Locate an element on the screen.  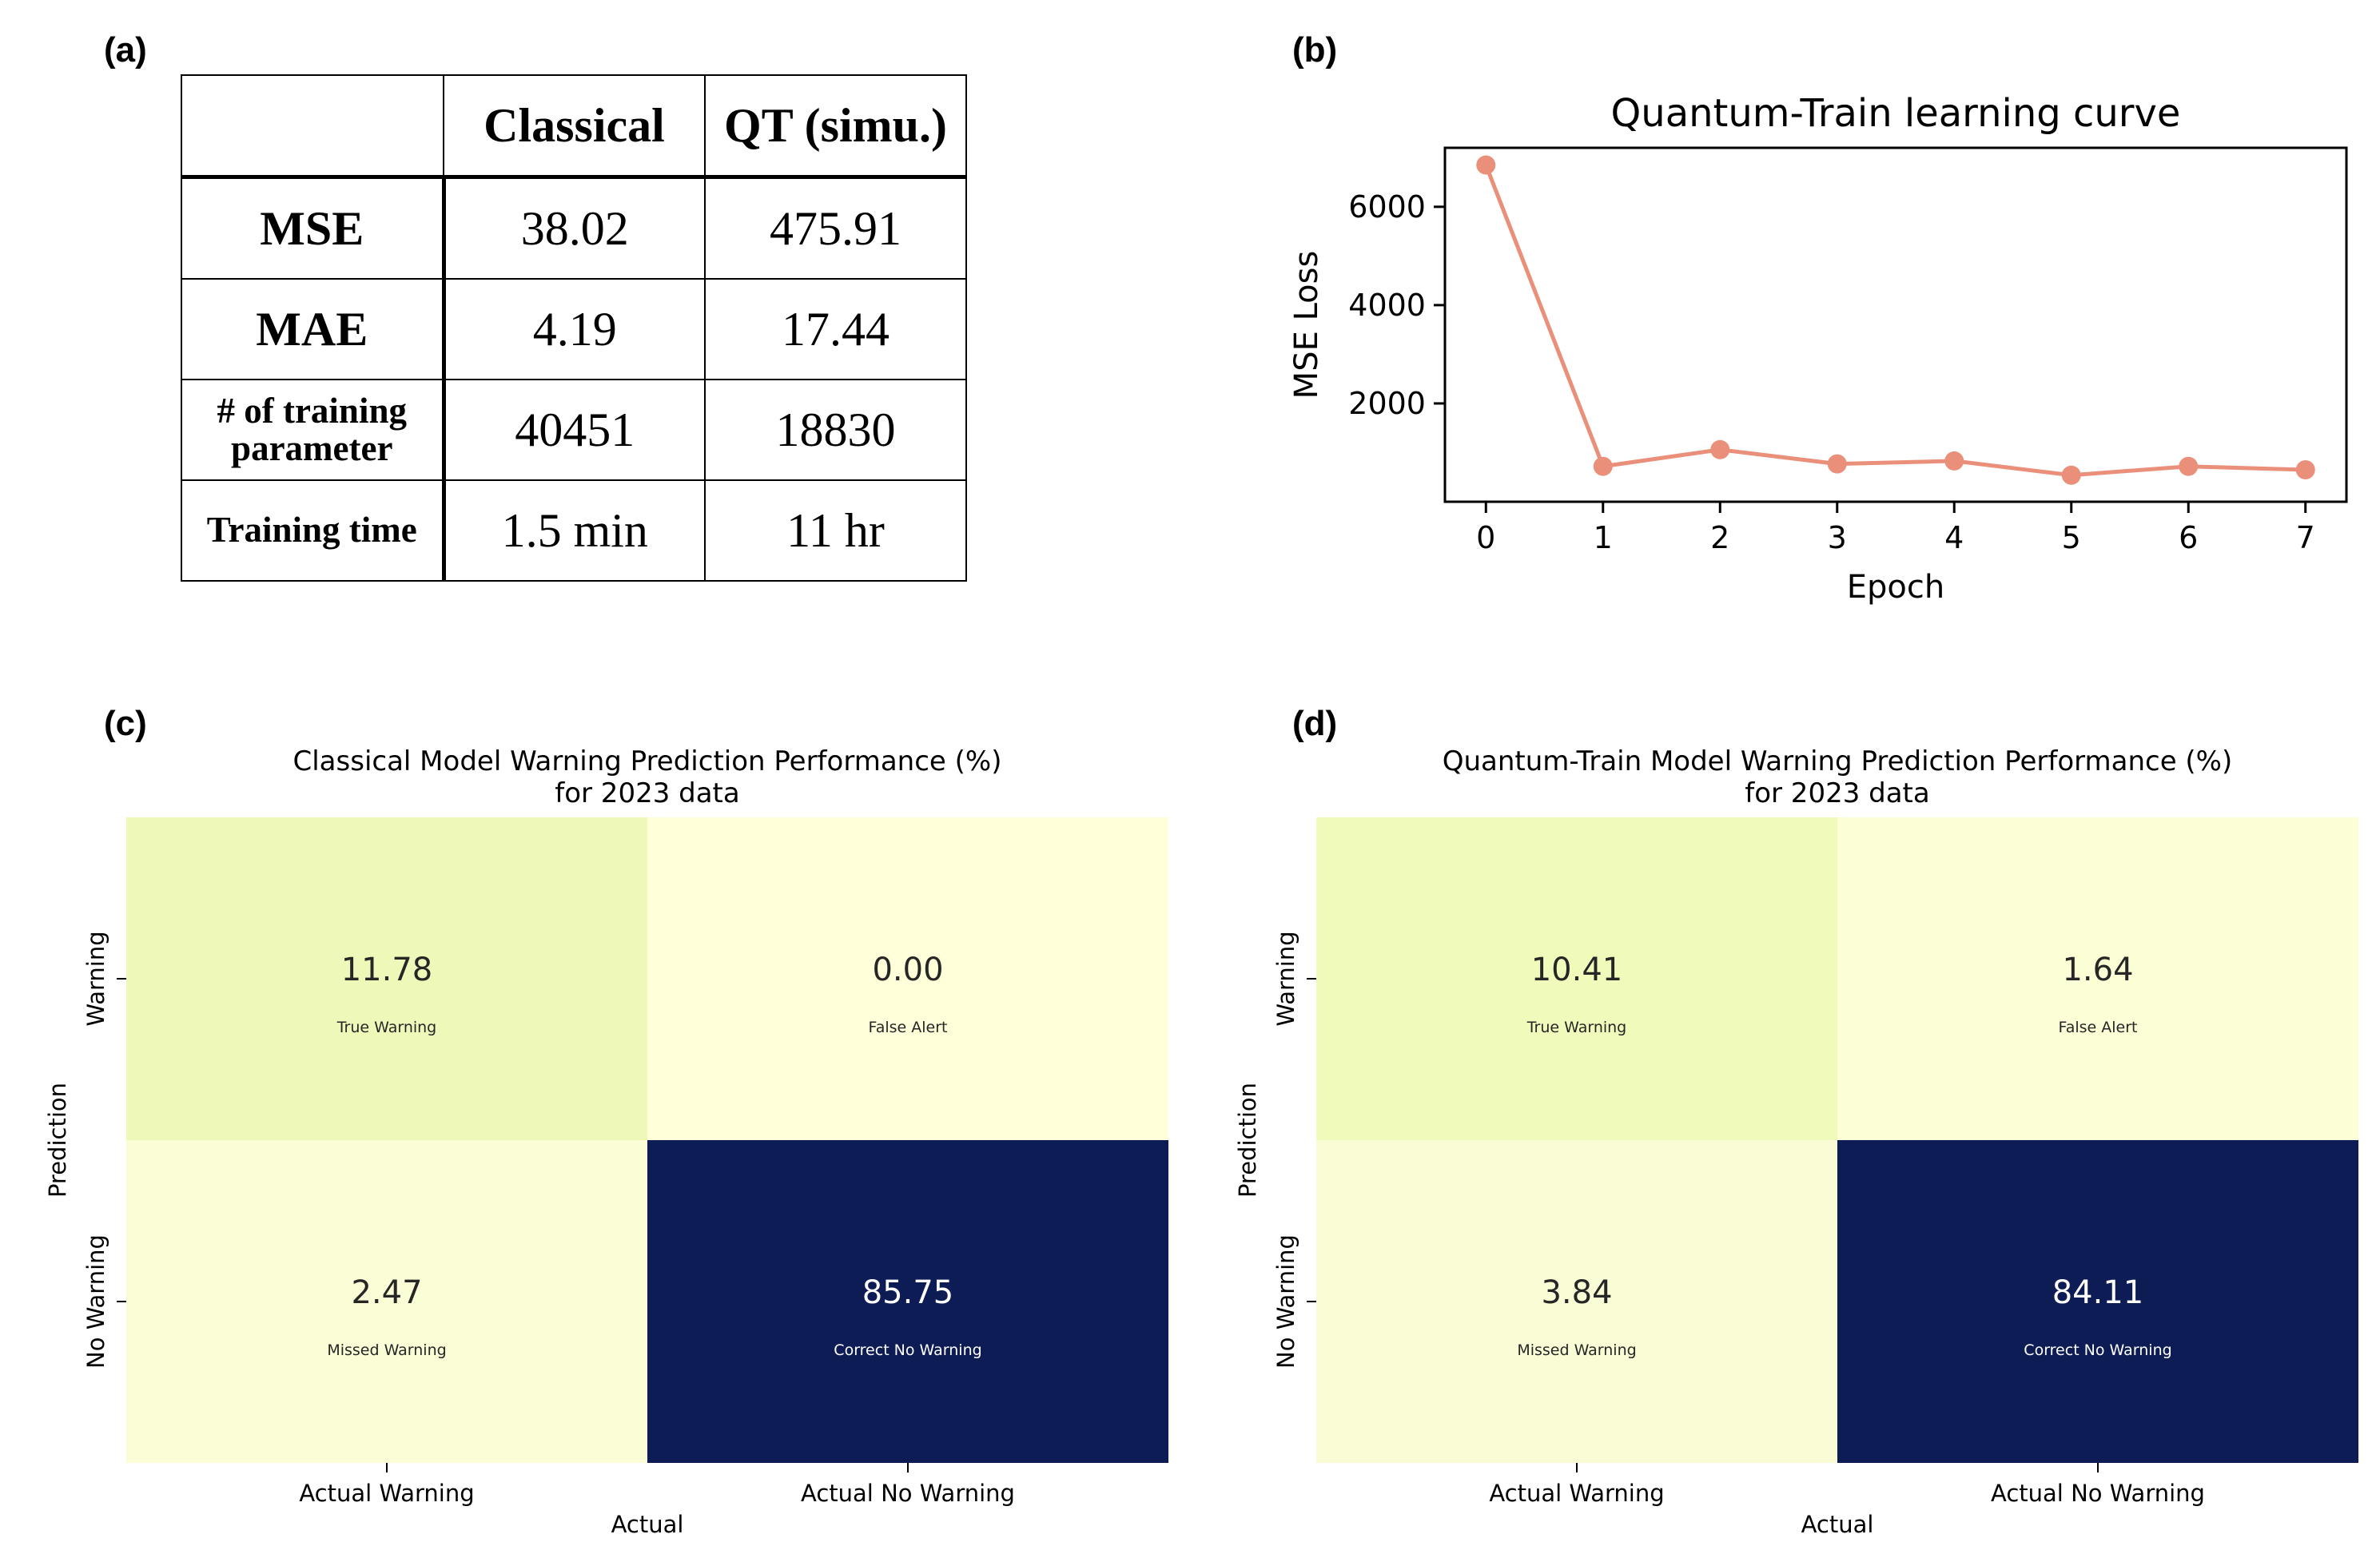
y-tick-label: 4000 is located at coordinates (1387, 305).